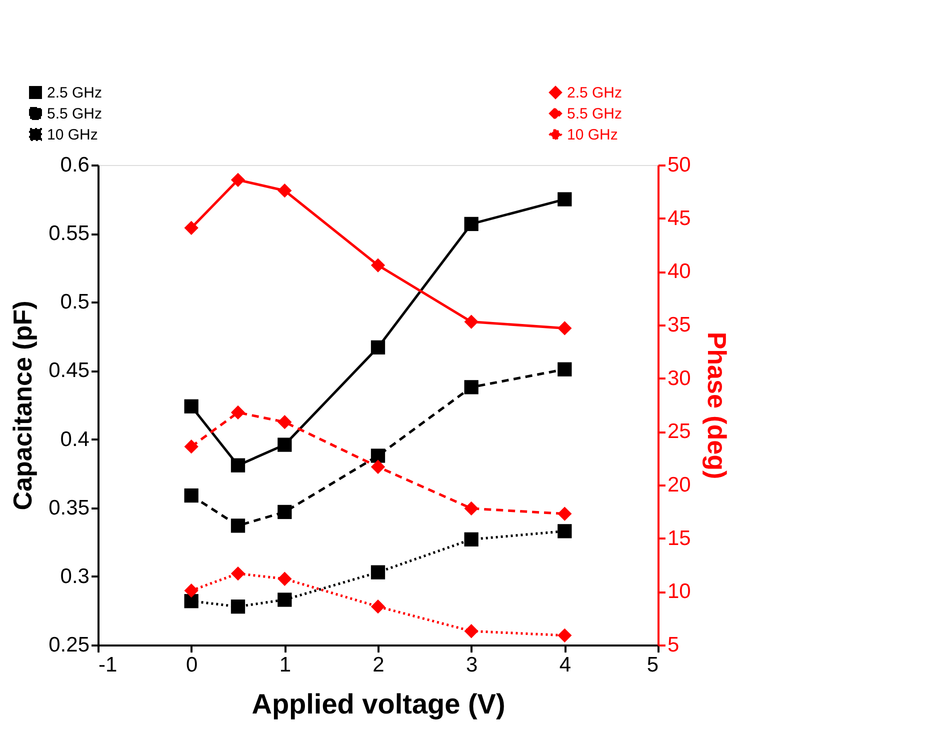 This screenshot has height=735, width=945. What do you see at coordinates (75, 302) in the screenshot?
I see `y-tick-label: 0.5` at bounding box center [75, 302].